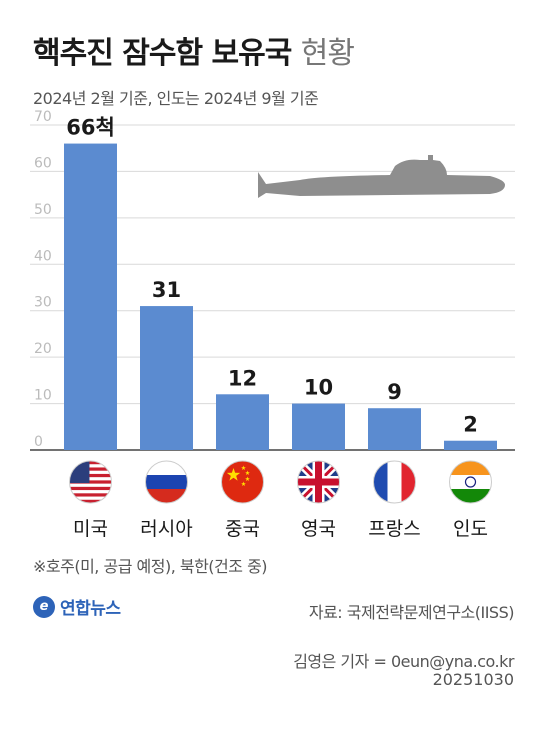 The height and width of the screenshot is (737, 550). What do you see at coordinates (150, 566) in the screenshot?
I see `footnote: ※호주(미, 공급 예정), 북한(건조 중)` at bounding box center [150, 566].